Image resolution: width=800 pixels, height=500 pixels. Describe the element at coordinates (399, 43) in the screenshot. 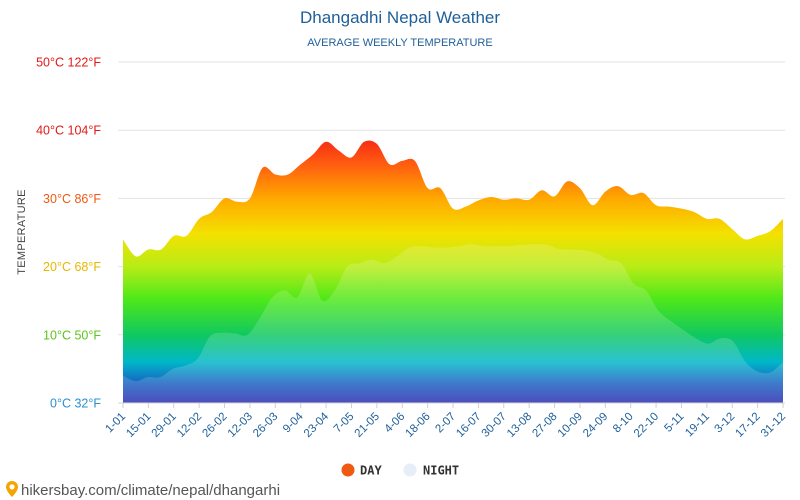

I see `chart-subtitle: AVERAGE WEEKLY TEMPERATURE` at that location.